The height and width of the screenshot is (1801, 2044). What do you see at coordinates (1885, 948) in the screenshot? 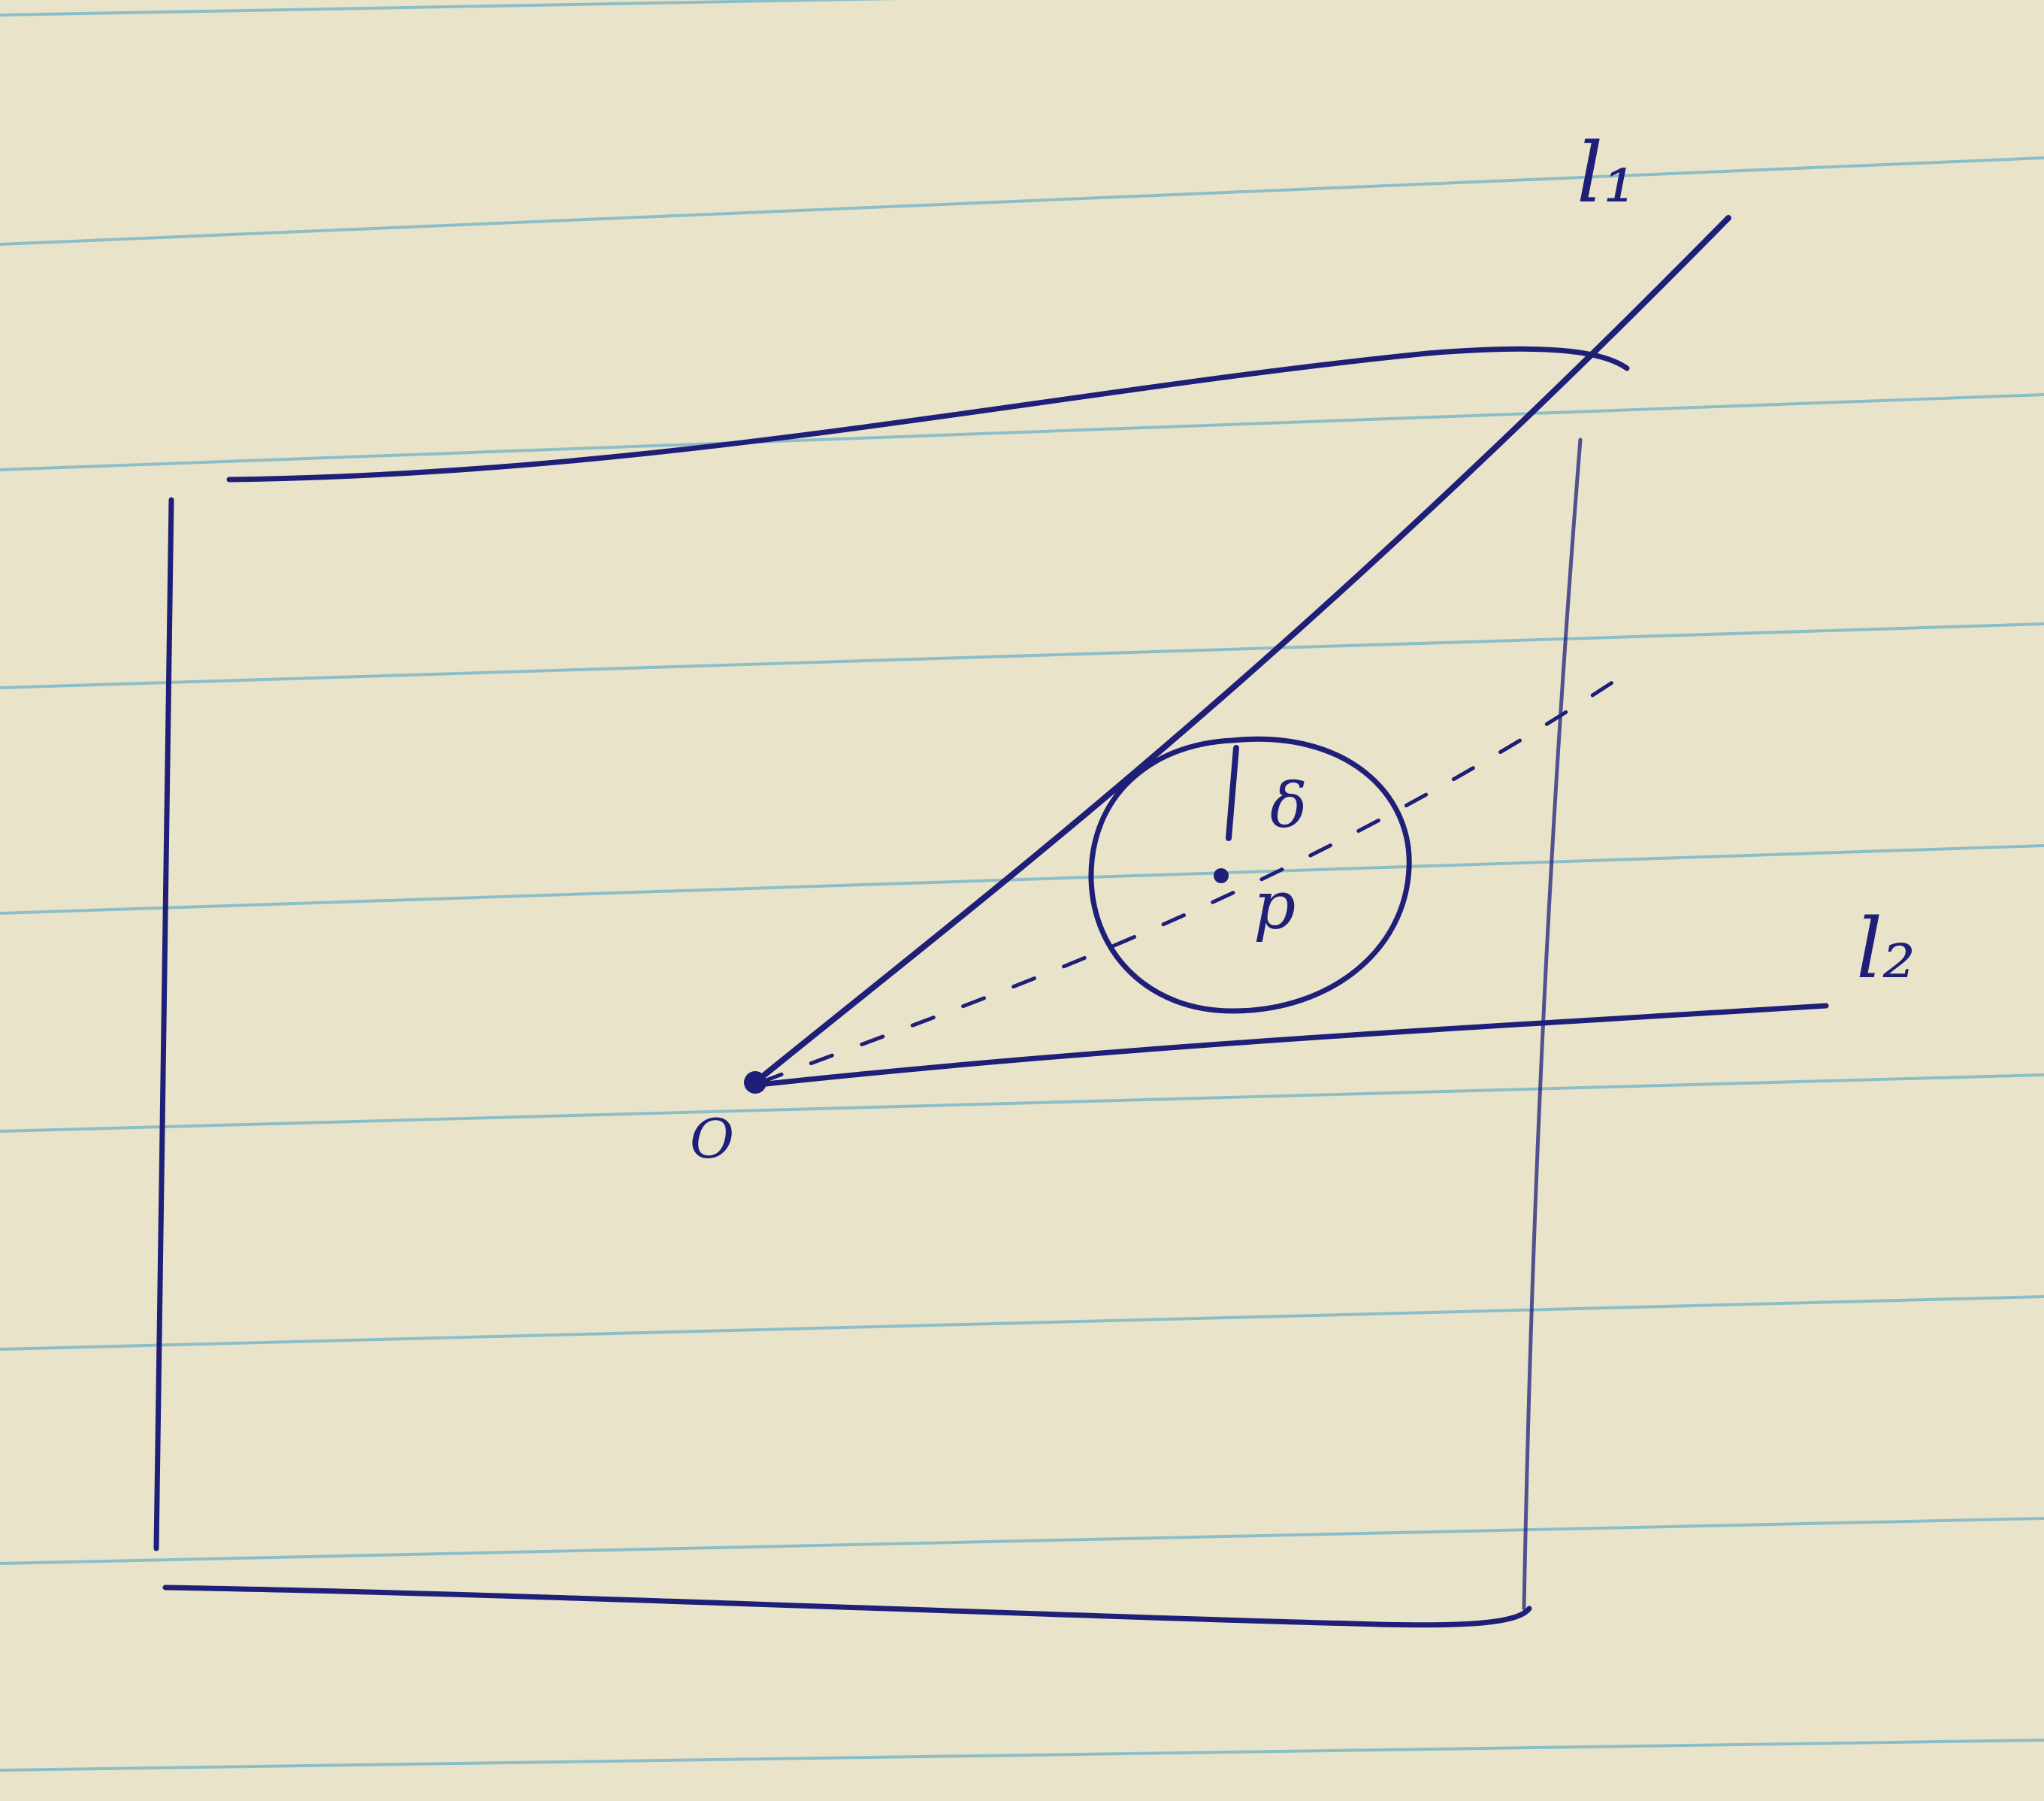
I see `line-l2-label: l₂` at bounding box center [1885, 948].